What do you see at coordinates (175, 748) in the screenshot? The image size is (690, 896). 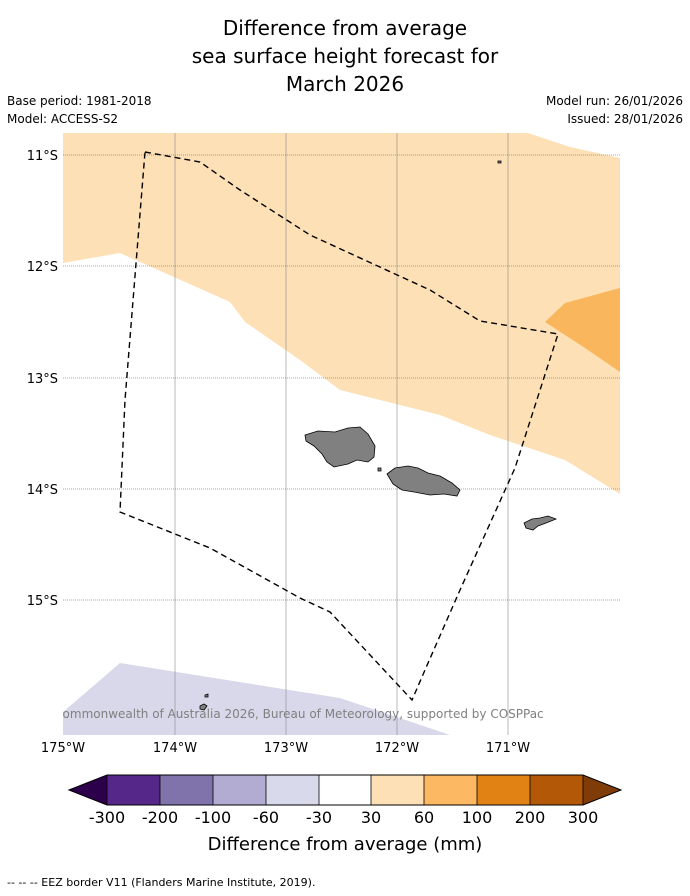 I see `lon-label: 174°W` at bounding box center [175, 748].